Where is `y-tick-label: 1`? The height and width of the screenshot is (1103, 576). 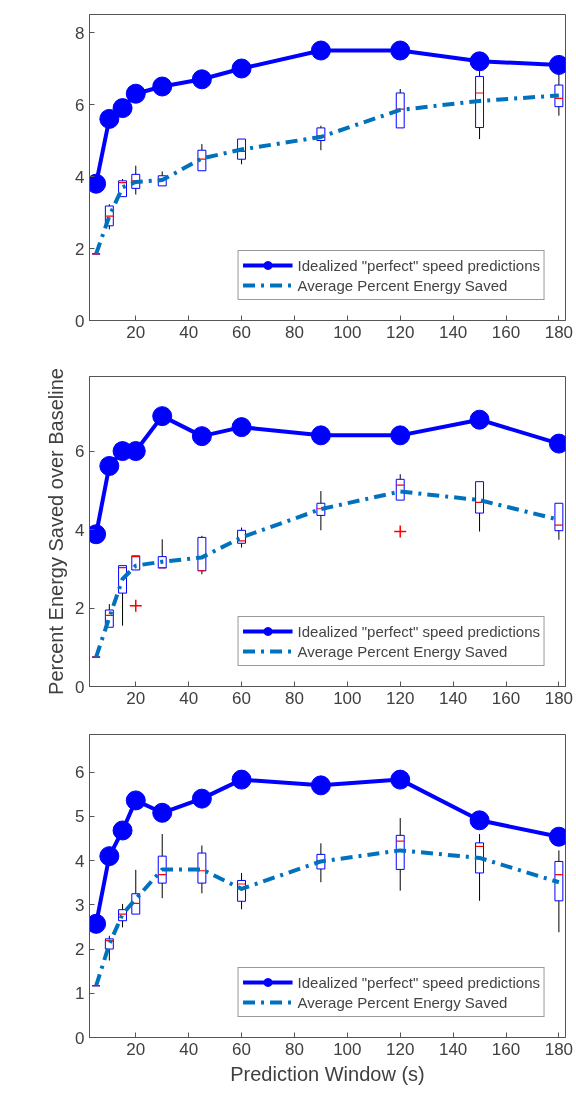
y-tick-label: 1 is located at coordinates (80, 994).